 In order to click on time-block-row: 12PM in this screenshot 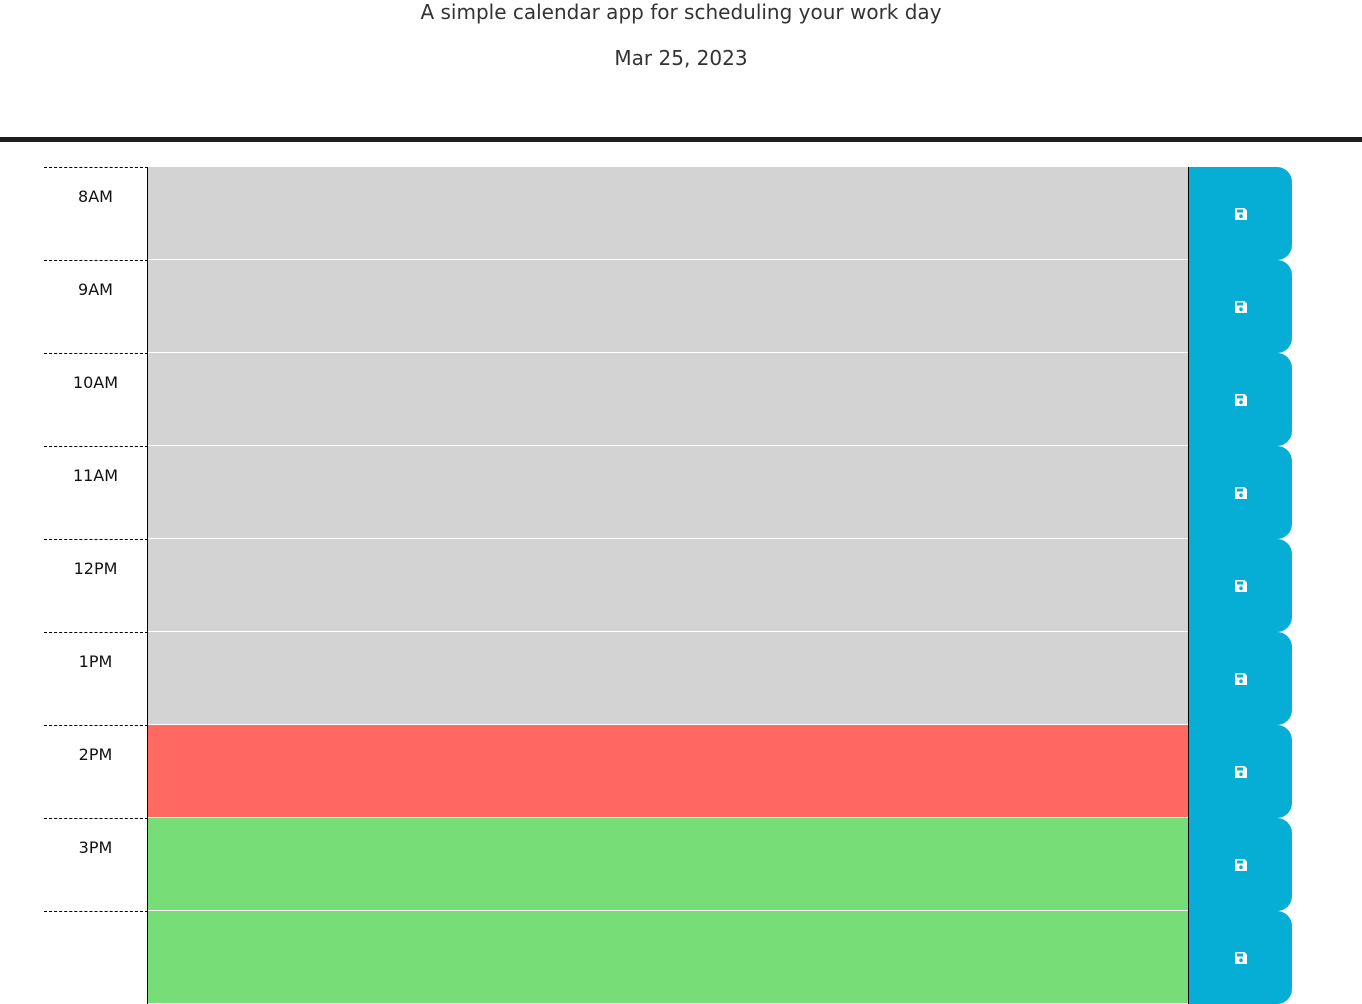, I will do `click(668, 585)`.